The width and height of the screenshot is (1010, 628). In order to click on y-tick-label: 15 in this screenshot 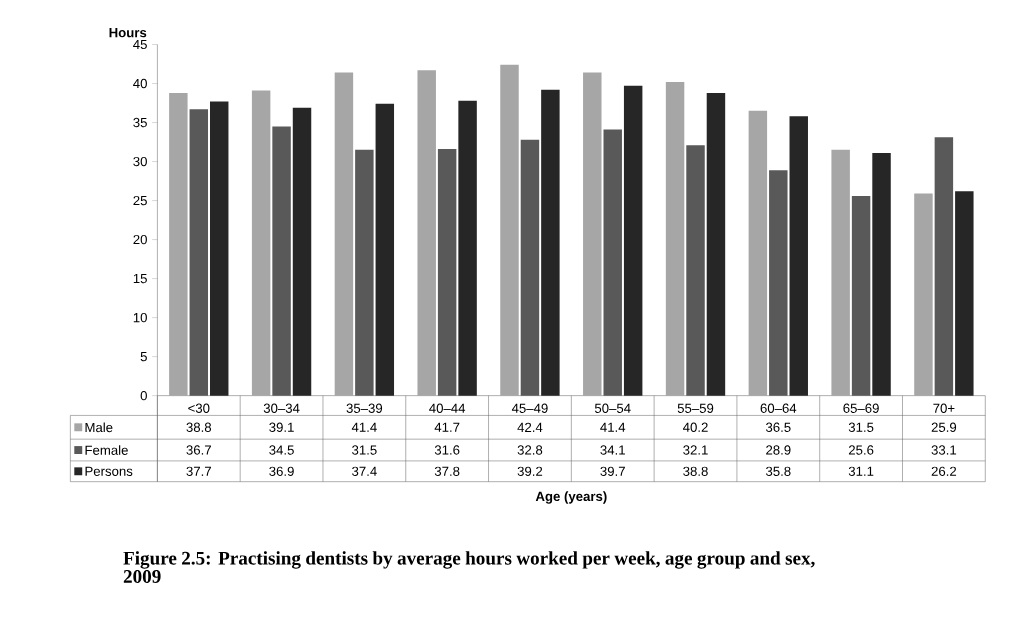, I will do `click(140, 278)`.